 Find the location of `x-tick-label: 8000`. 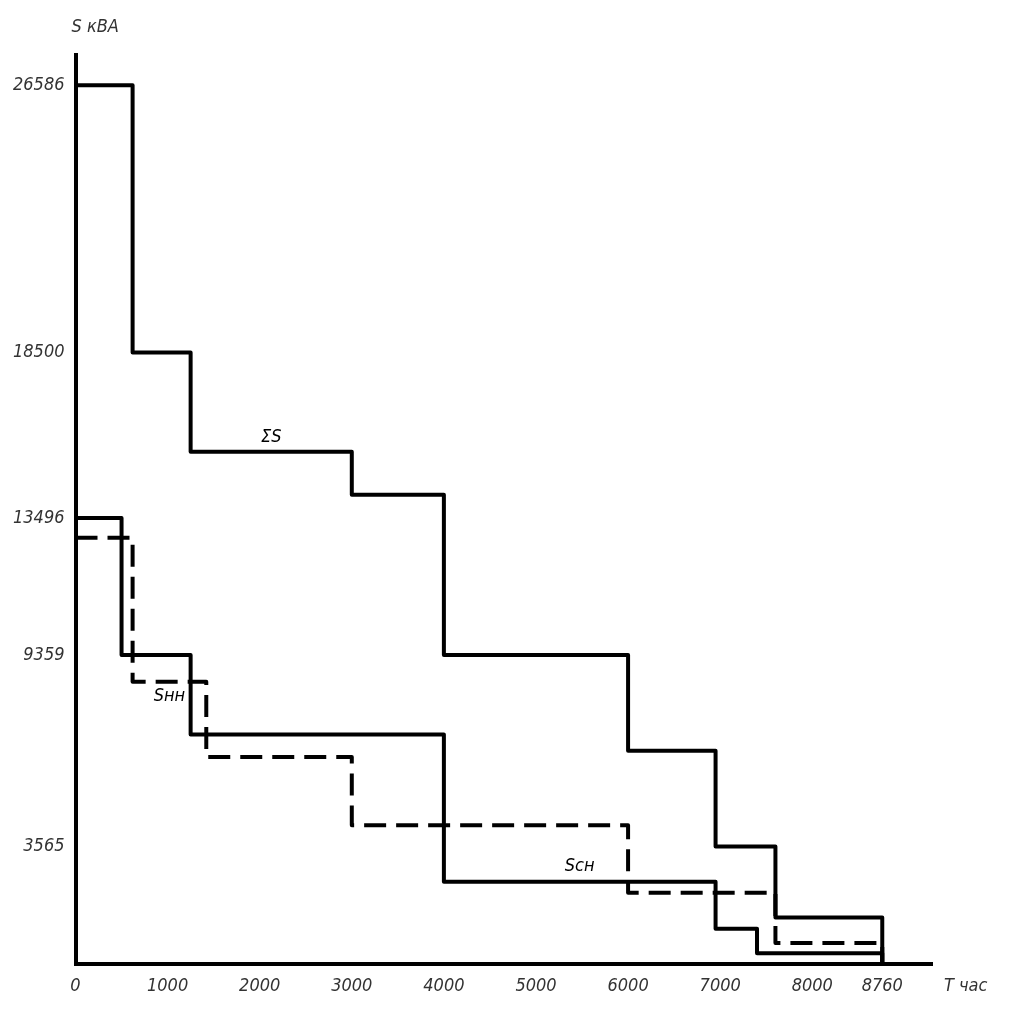

x-tick-label: 8000 is located at coordinates (812, 984).